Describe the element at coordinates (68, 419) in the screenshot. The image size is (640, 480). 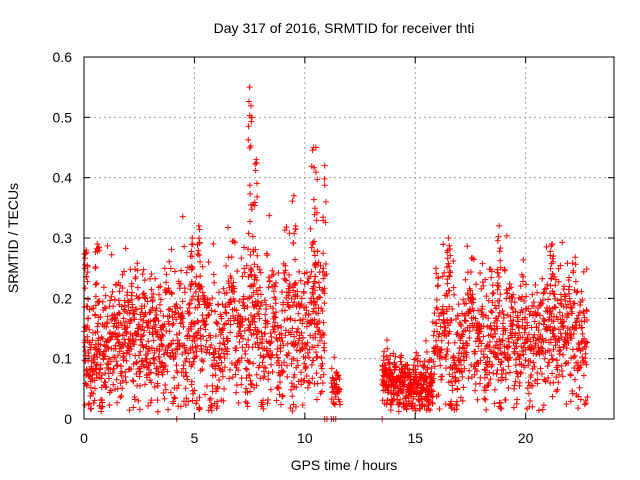
I see `y-tick-label: 0` at that location.